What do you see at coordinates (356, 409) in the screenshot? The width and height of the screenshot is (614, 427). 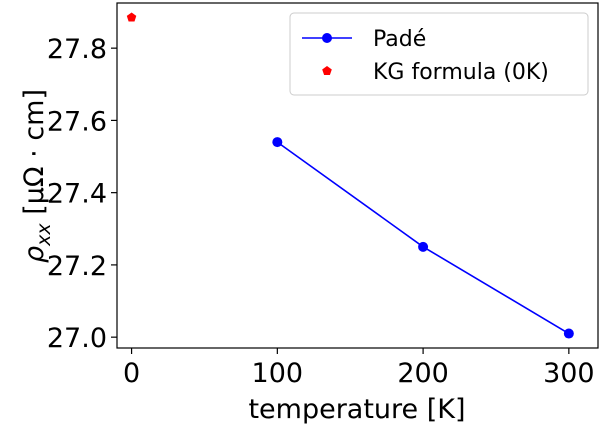 I see `x-axis-label: temperature [K]` at bounding box center [356, 409].